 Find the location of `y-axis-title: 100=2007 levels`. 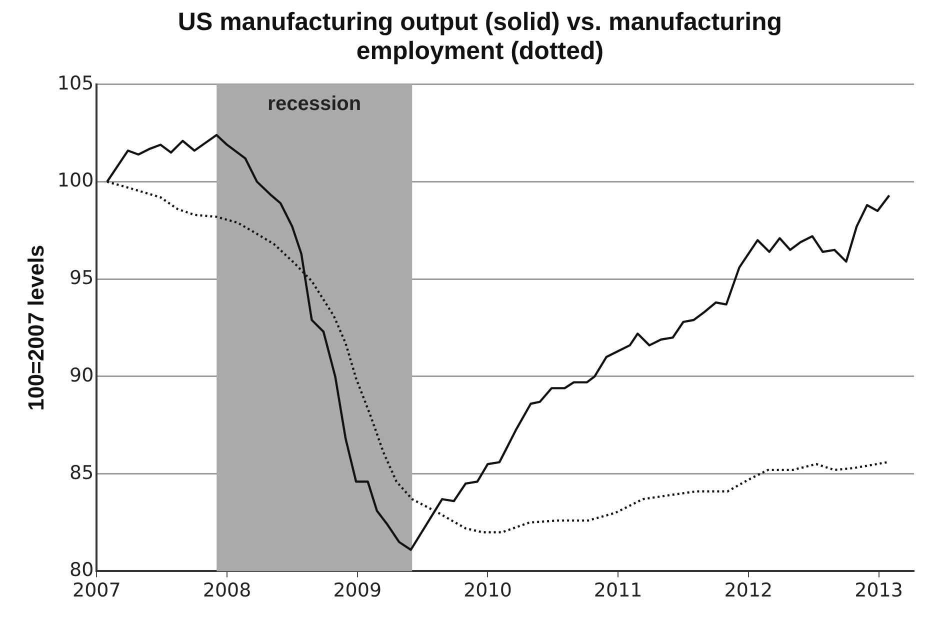

y-axis-title: 100=2007 levels is located at coordinates (35, 327).